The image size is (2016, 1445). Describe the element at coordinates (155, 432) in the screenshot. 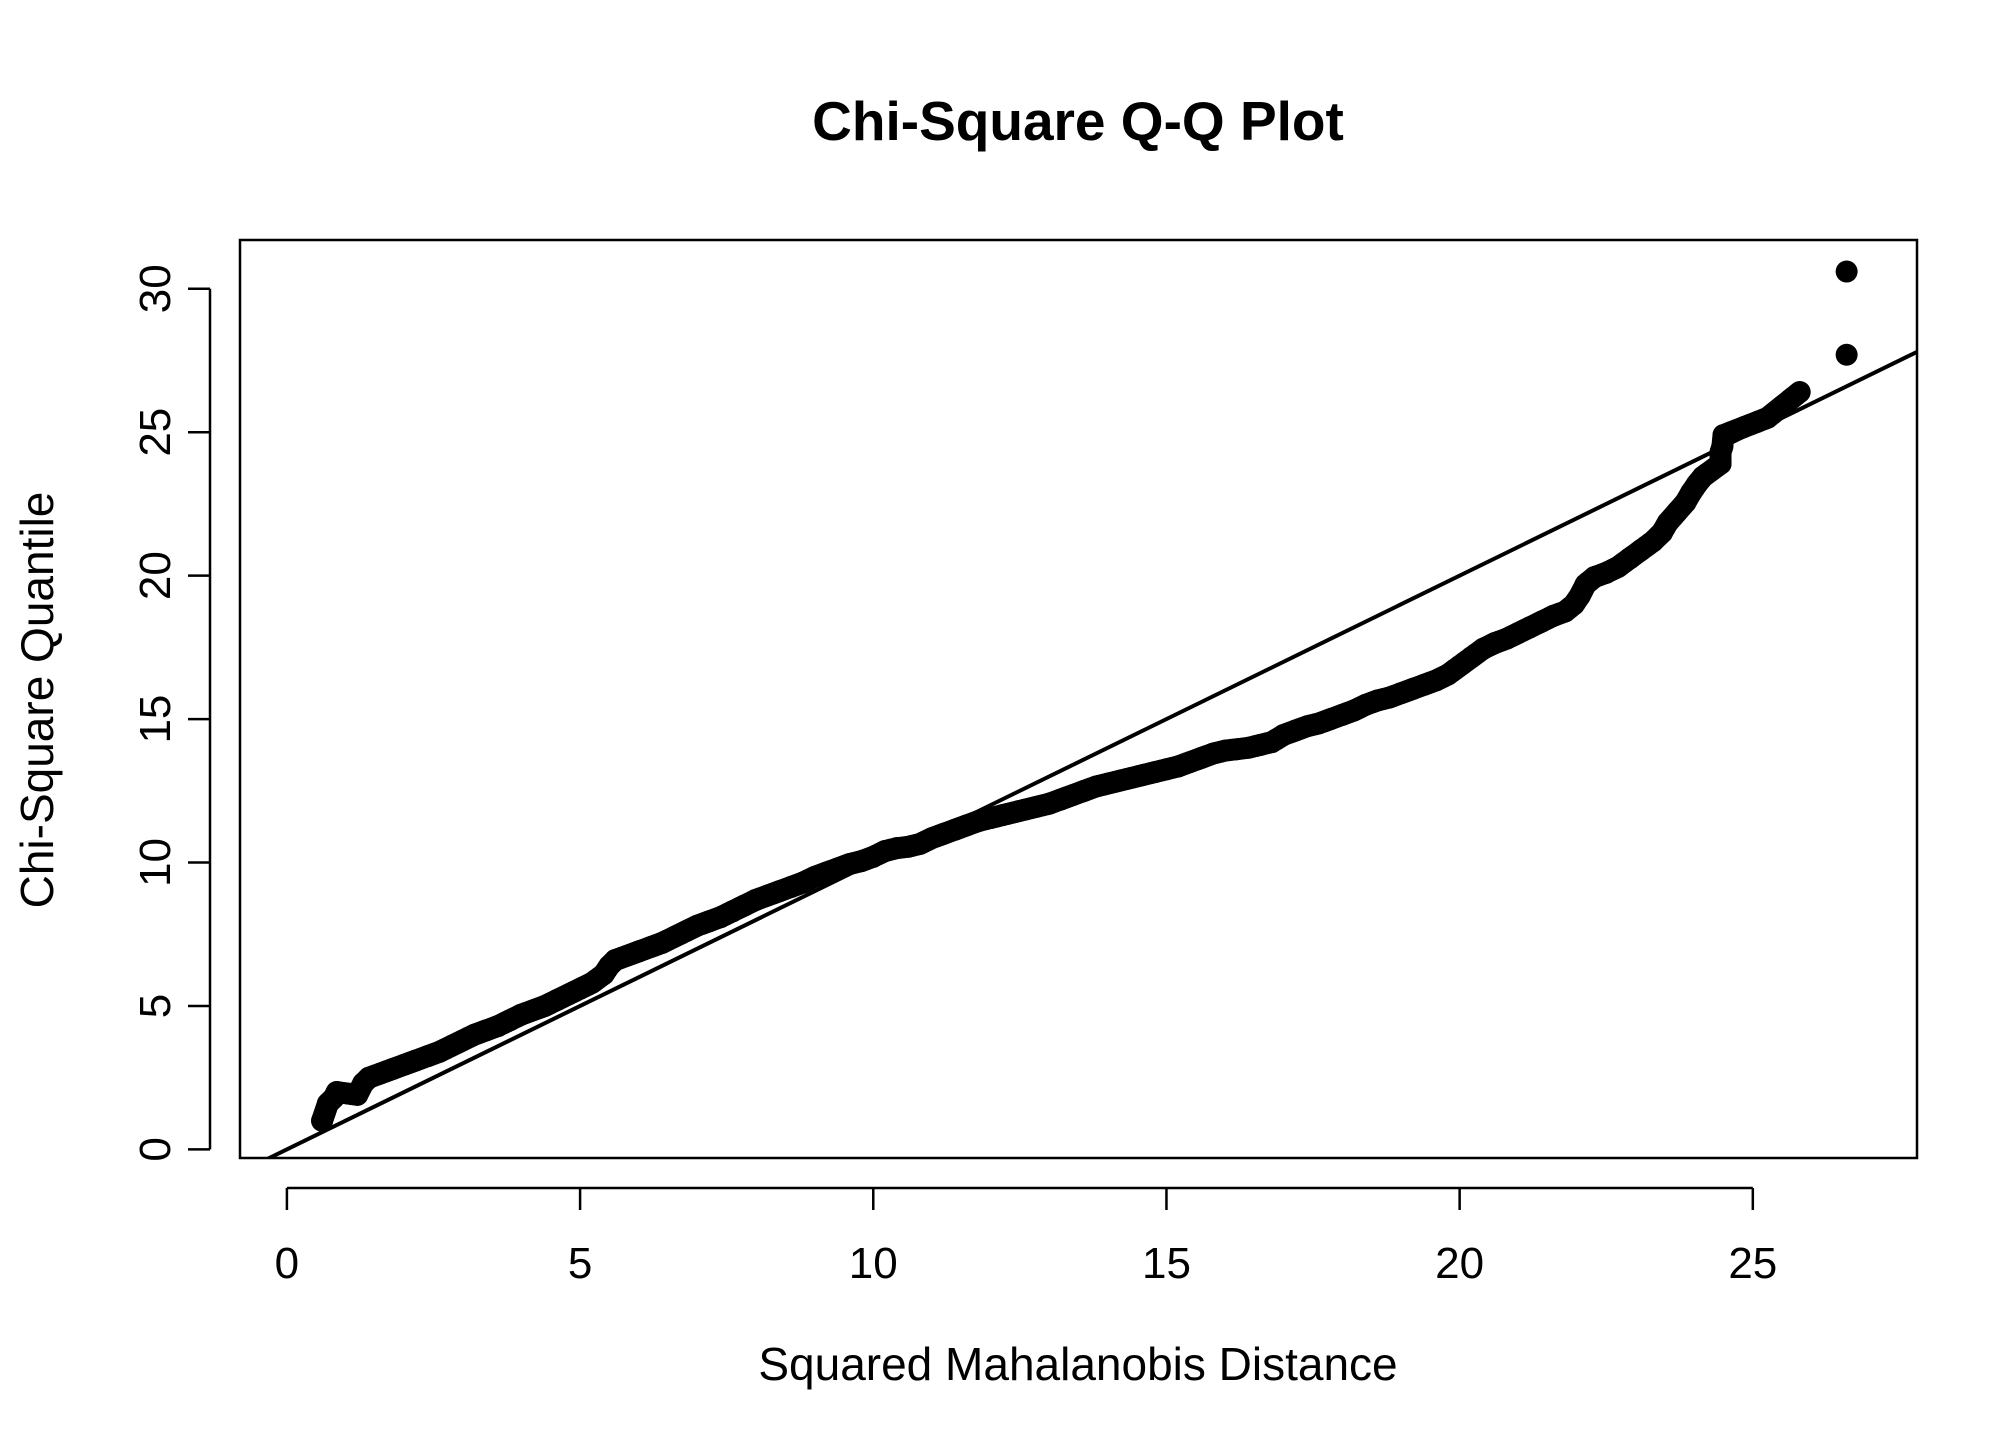

I see `y-tick-label: 25` at that location.